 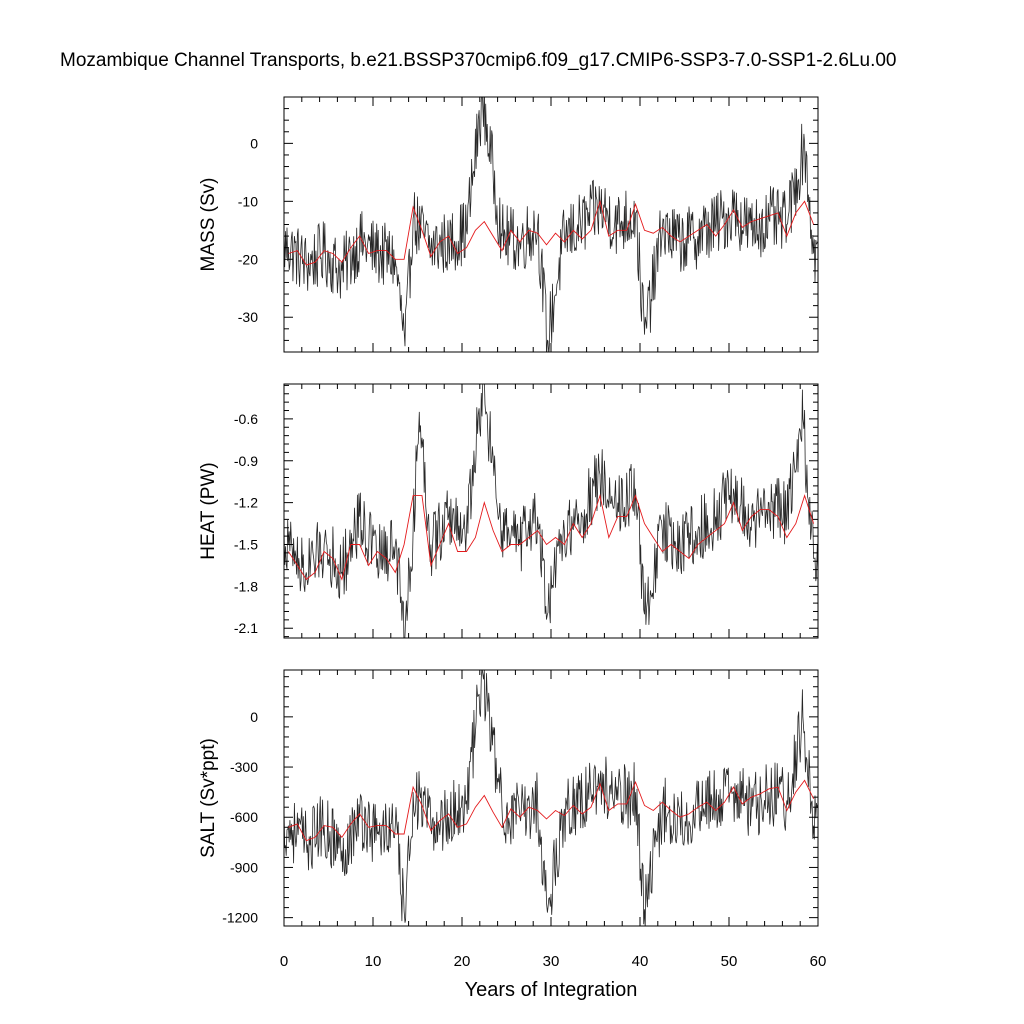 I want to click on y-tick-label: -1200, so click(x=240, y=918).